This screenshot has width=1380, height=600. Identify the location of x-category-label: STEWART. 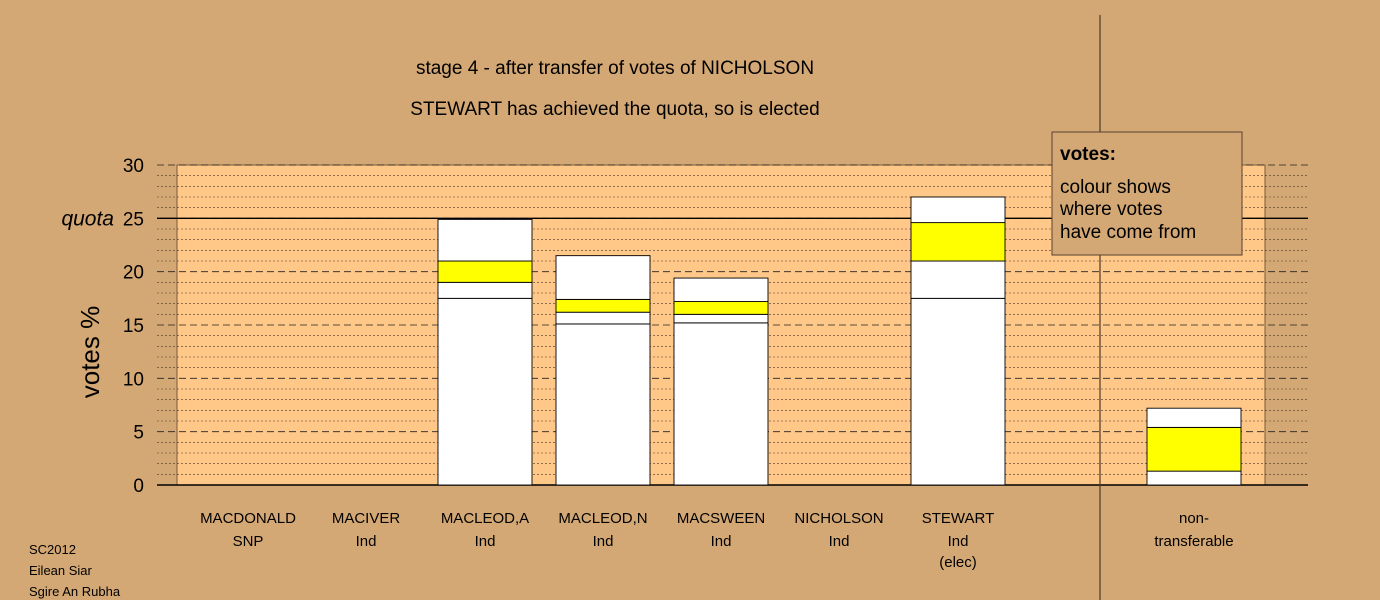
(958, 518).